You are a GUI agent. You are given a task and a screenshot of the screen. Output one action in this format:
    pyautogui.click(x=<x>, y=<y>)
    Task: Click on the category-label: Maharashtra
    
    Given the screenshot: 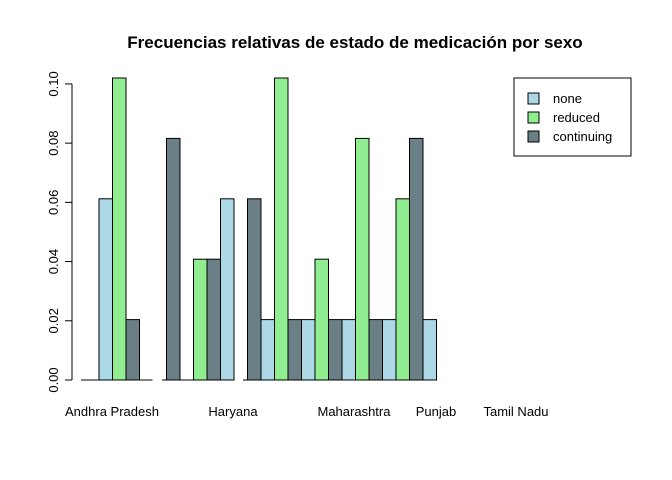 What is the action you would take?
    pyautogui.click(x=355, y=411)
    